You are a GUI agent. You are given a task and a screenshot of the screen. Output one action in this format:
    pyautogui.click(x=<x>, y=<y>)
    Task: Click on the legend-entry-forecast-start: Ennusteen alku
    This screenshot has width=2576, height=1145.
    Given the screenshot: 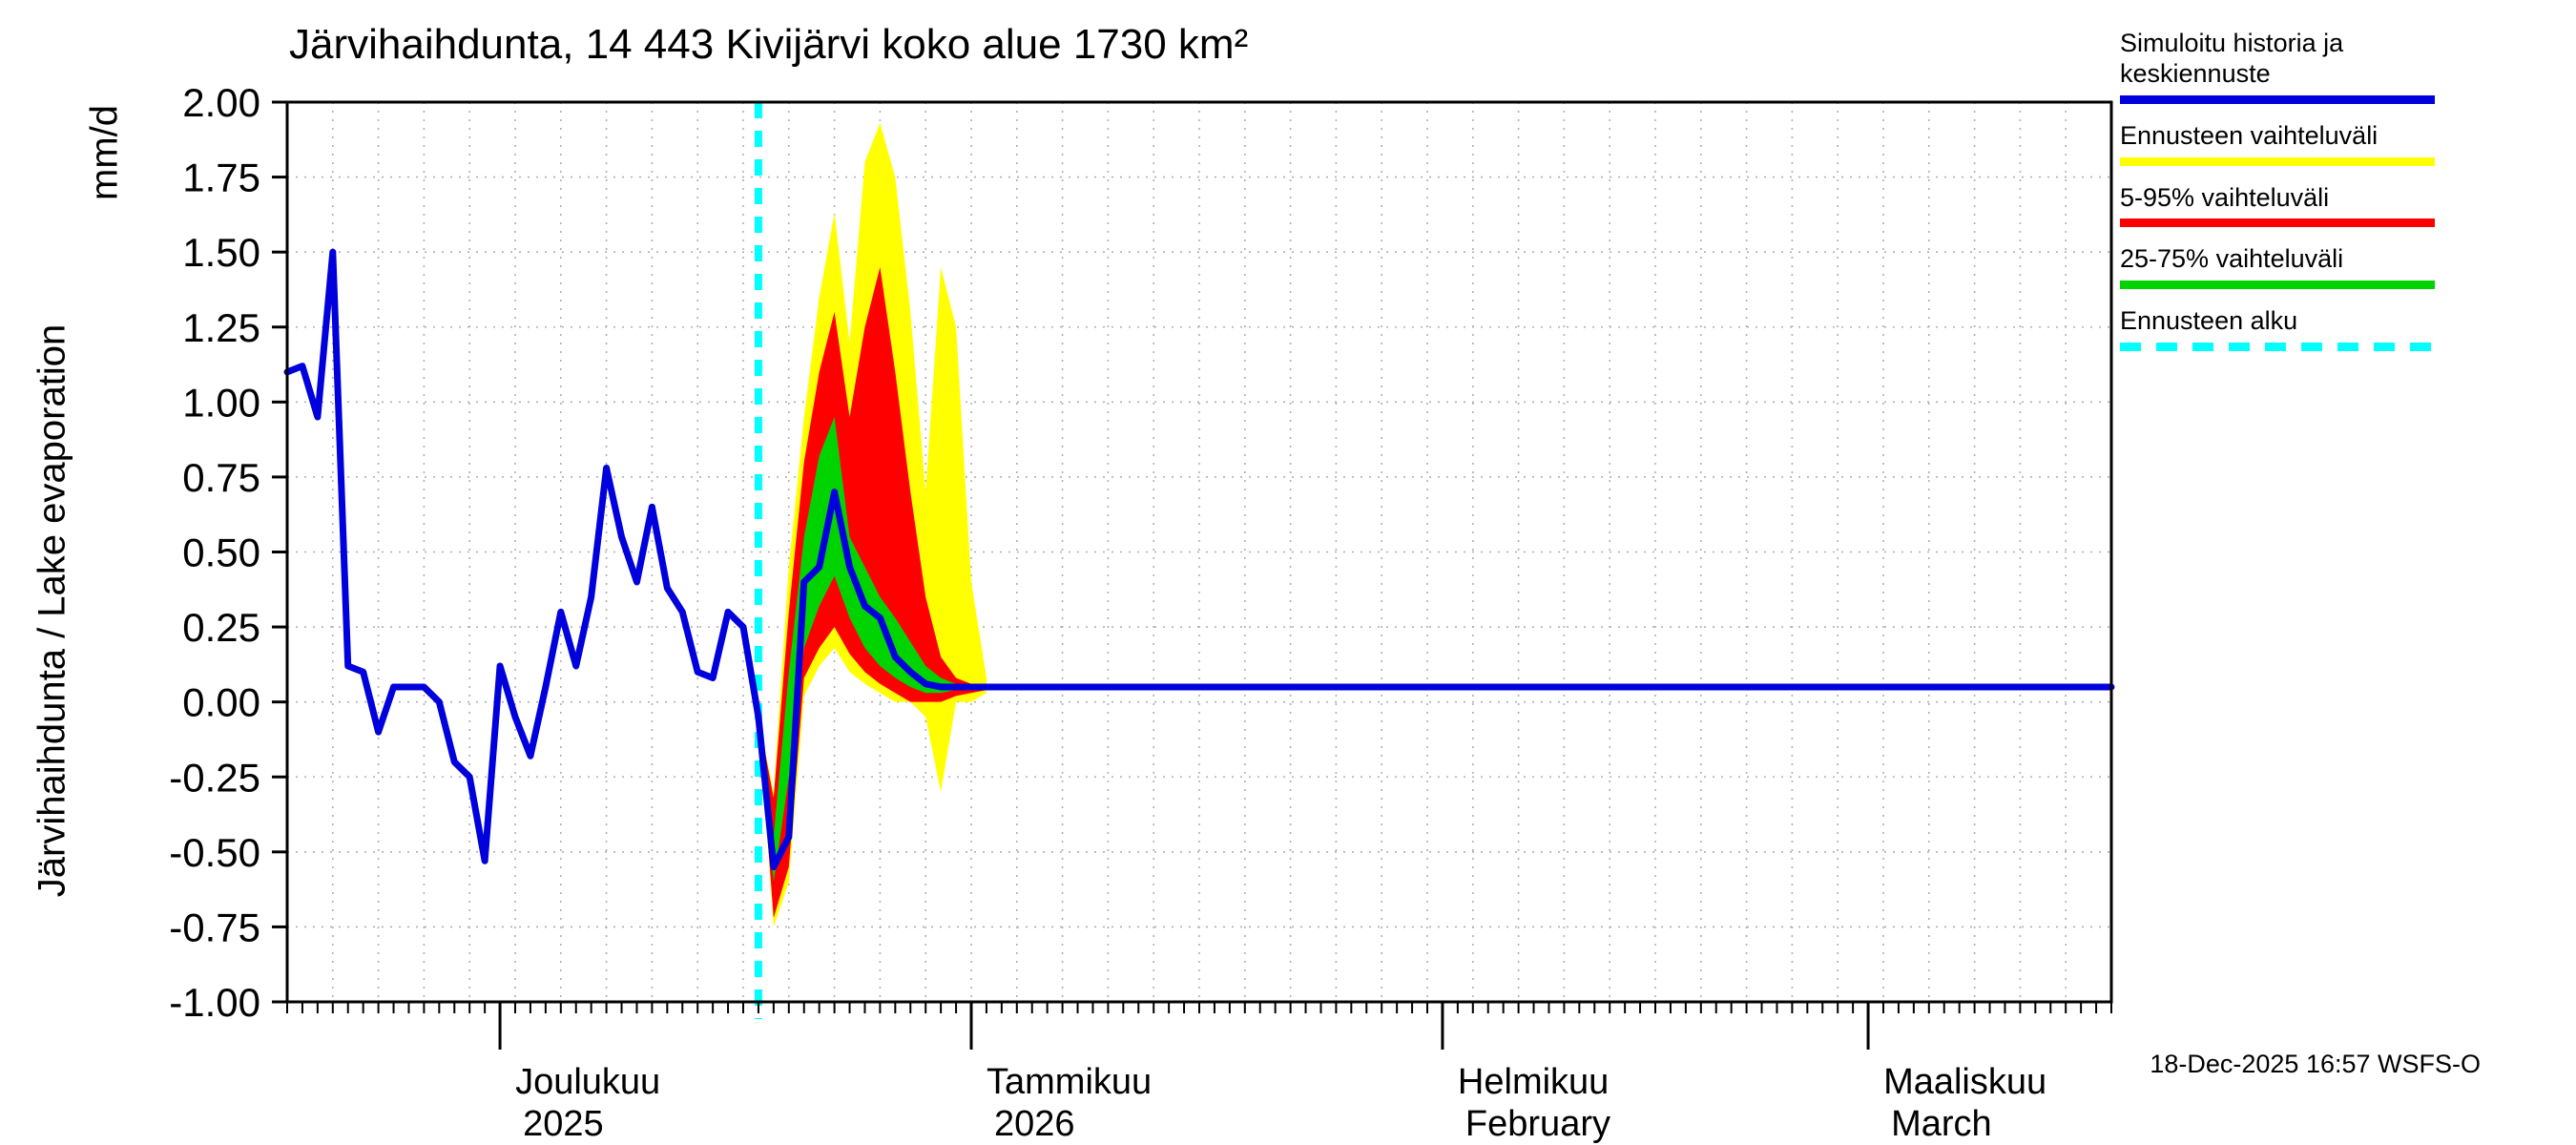 What is the action you would take?
    pyautogui.click(x=2287, y=329)
    